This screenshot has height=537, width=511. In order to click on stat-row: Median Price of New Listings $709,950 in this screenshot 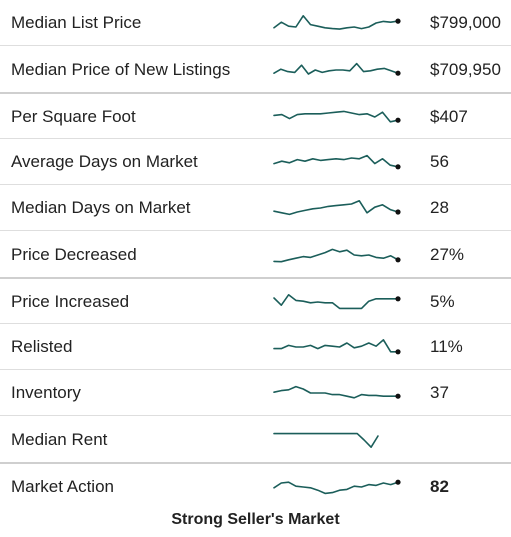, I will do `click(255, 68)`.